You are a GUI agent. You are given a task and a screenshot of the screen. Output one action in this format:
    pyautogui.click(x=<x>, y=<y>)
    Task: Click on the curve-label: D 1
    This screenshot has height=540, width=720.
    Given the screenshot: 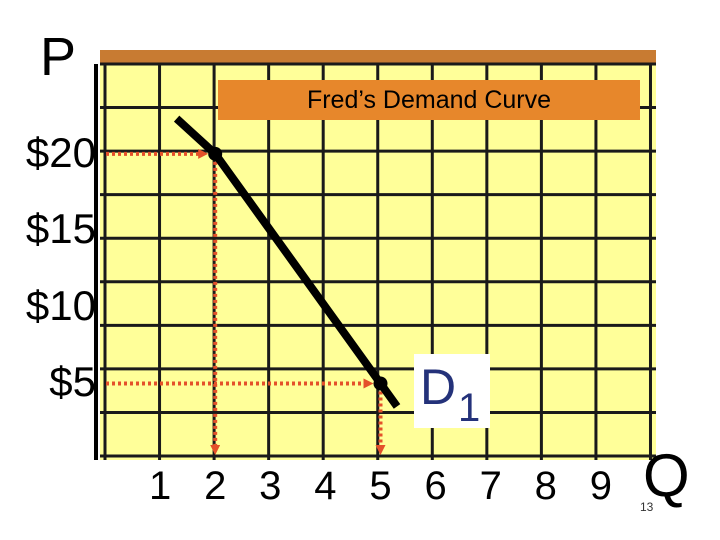 What is the action you would take?
    pyautogui.click(x=452, y=391)
    